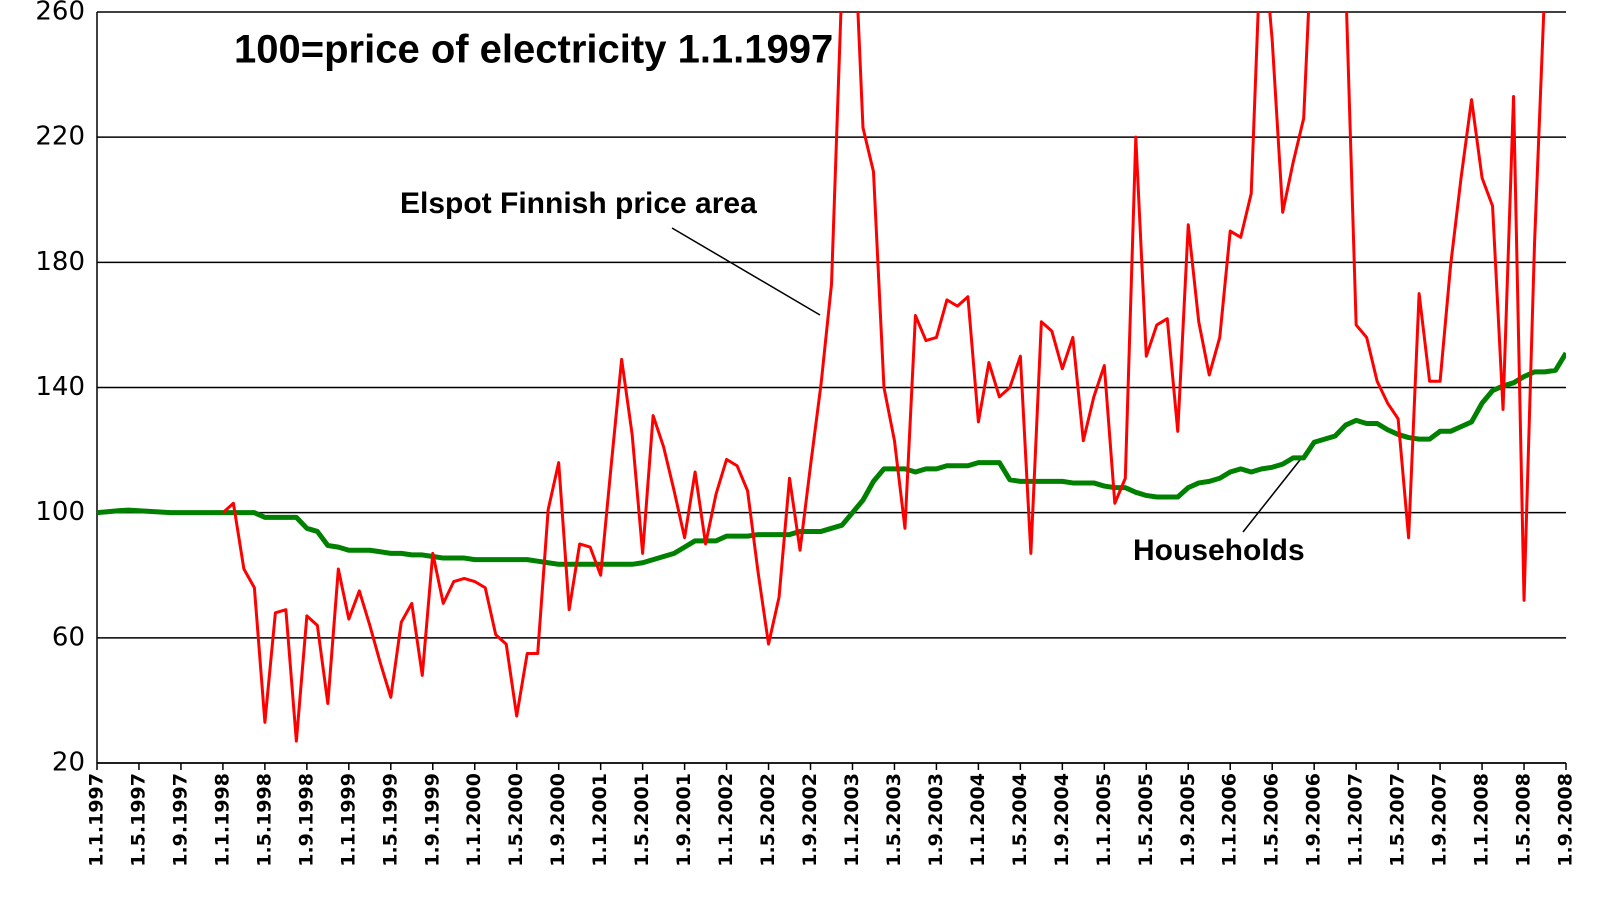 This screenshot has height=922, width=1616. I want to click on x-tick-label: 1.9.2003, so click(936, 820).